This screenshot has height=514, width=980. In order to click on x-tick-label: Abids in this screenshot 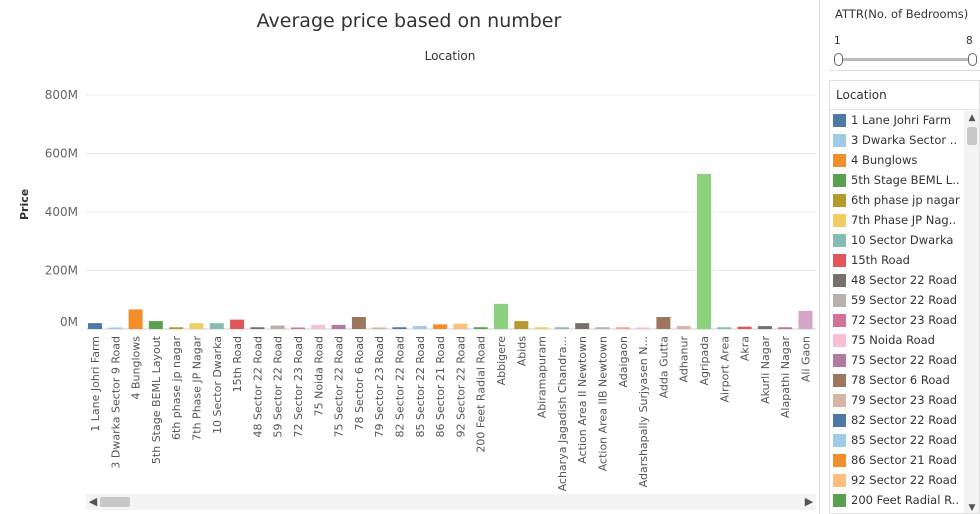, I will do `click(521, 351)`.